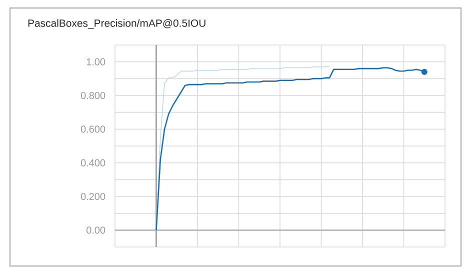  What do you see at coordinates (96, 62) in the screenshot?
I see `y-tick-label: 1.00` at bounding box center [96, 62].